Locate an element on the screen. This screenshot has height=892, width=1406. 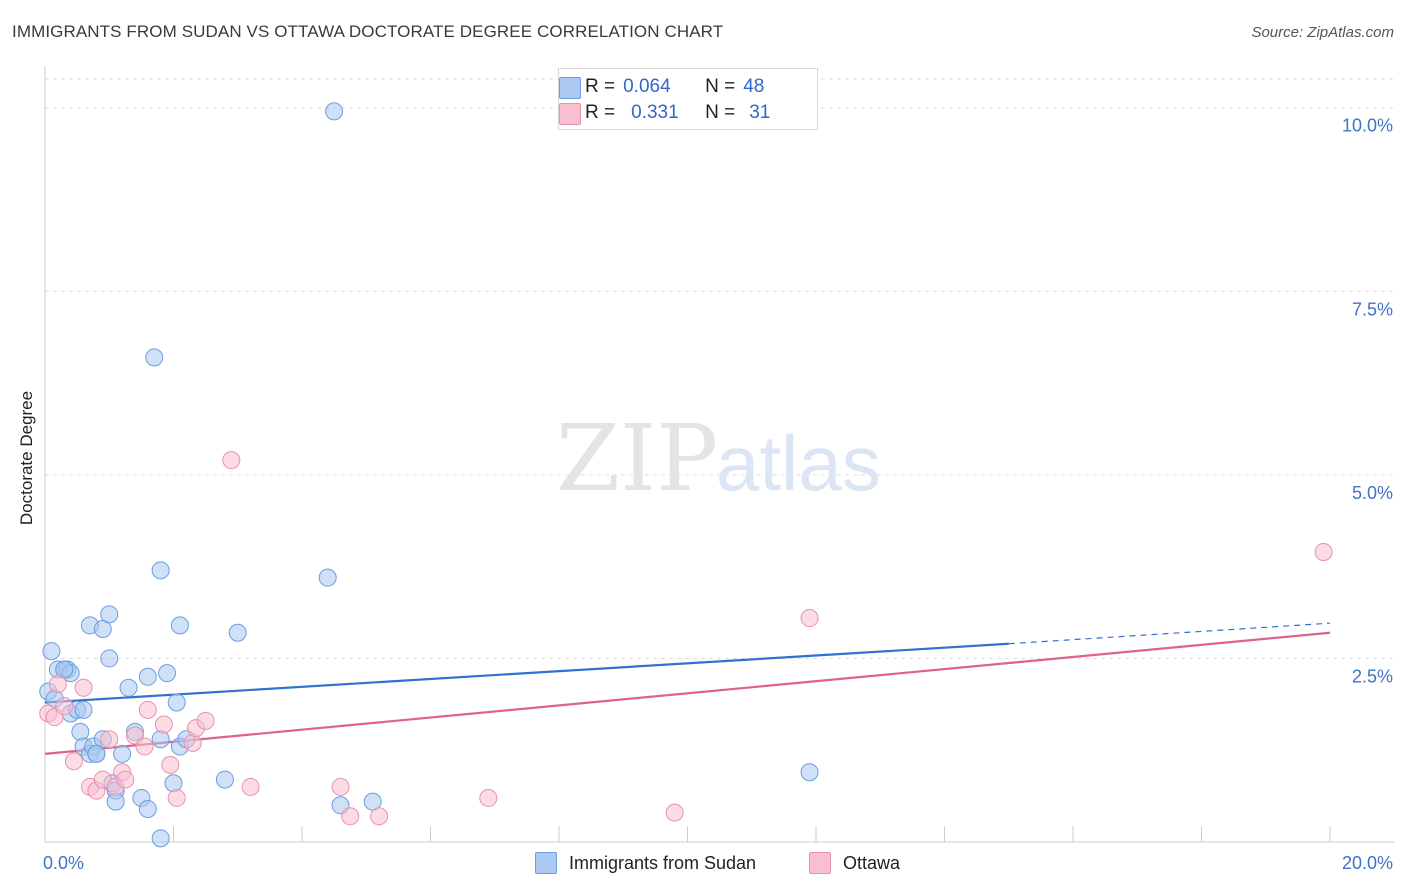
y-tick-label: 5.0% is located at coordinates (1372, 493).